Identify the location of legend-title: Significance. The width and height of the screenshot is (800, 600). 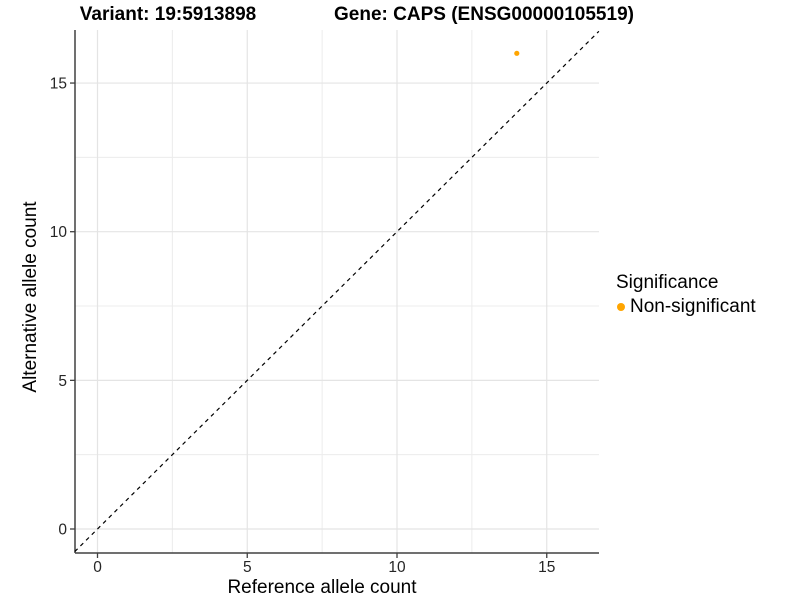
(667, 282).